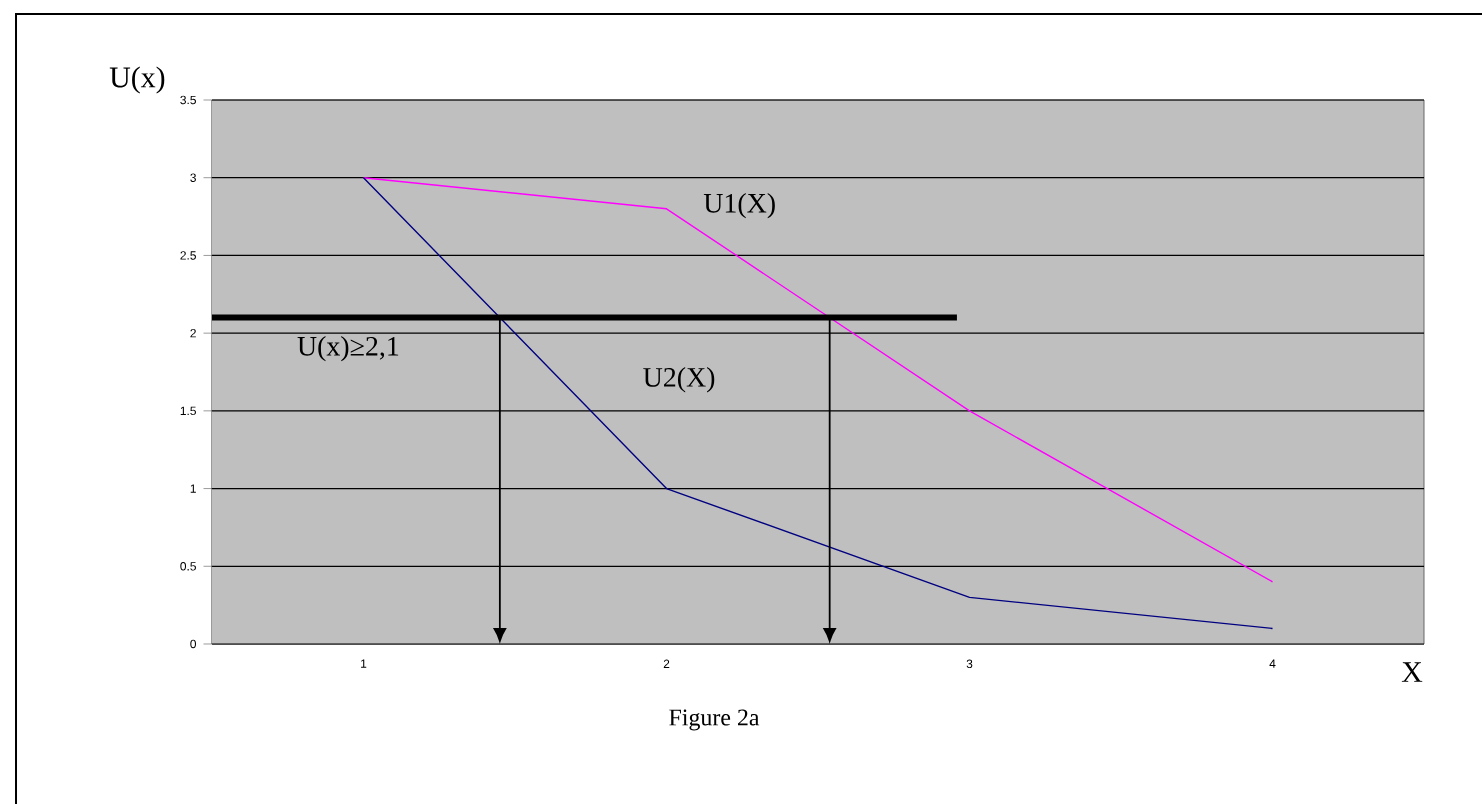 This screenshot has width=1482, height=804. Describe the element at coordinates (137, 80) in the screenshot. I see `y-axis-title: U(x)` at that location.